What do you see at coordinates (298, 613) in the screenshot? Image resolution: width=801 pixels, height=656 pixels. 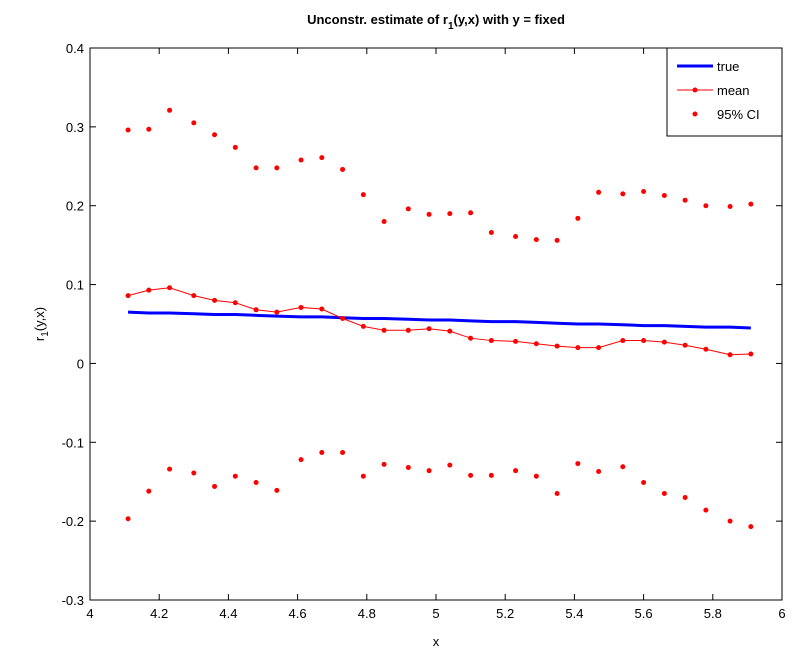 I see `x-tick-label: 4.6` at bounding box center [298, 613].